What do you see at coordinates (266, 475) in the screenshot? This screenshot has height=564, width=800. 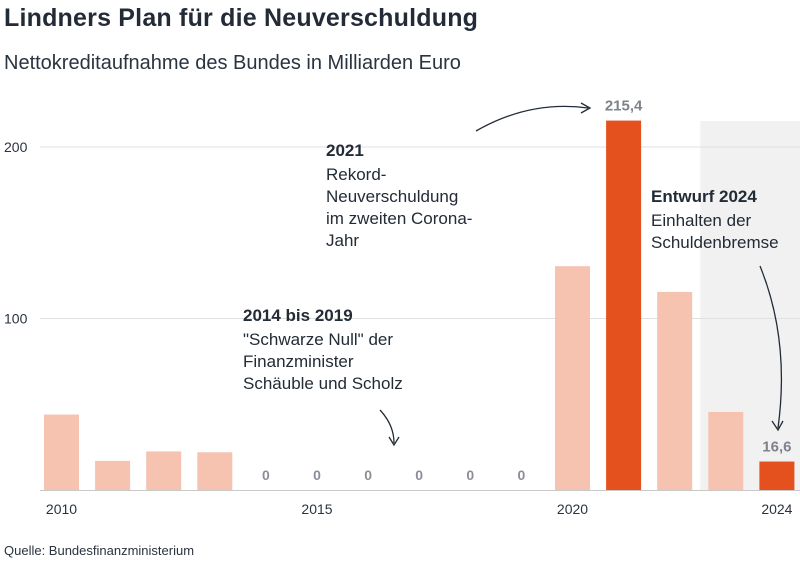 I see `value-label-2014: 0` at bounding box center [266, 475].